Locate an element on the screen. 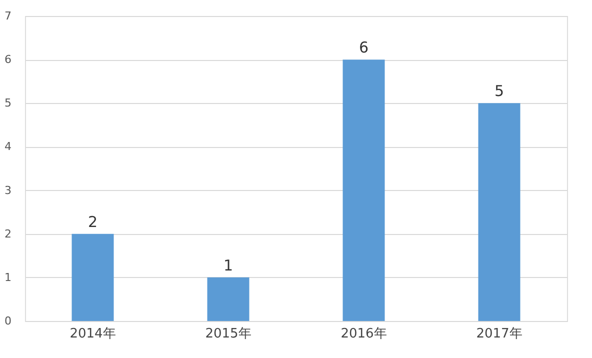 The image size is (592, 358). y-tick-label: 0 is located at coordinates (8, 321).